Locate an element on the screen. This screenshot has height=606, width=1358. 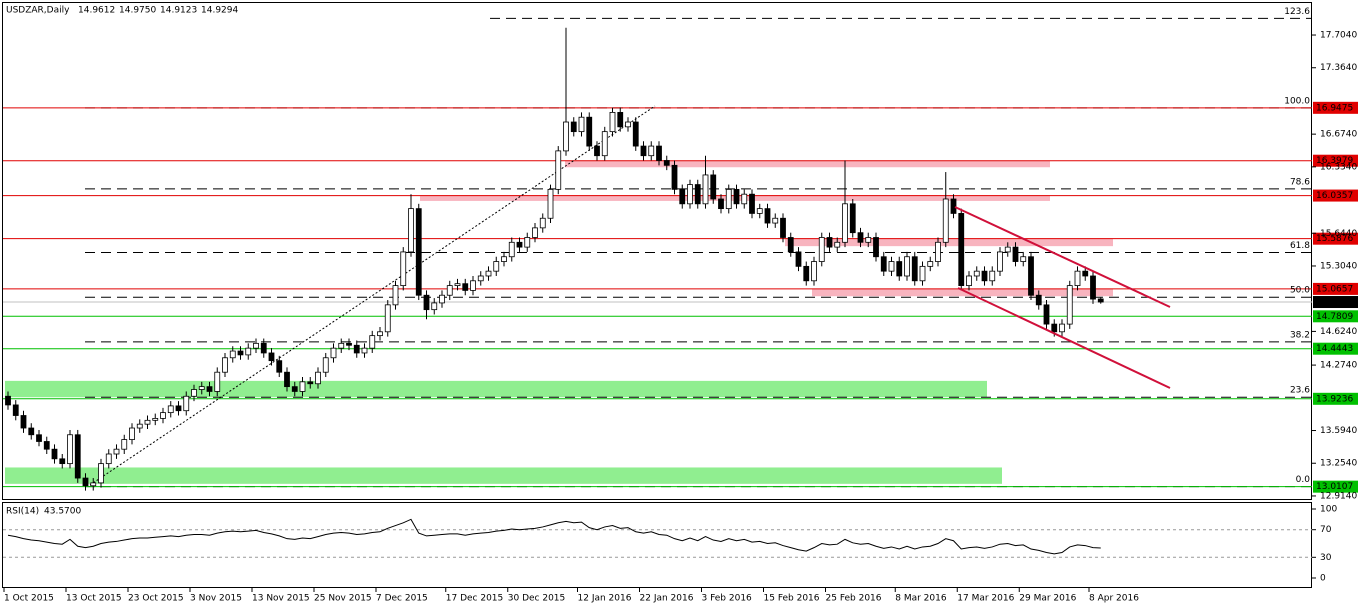
x-tick-label: 15 Feb 2016 is located at coordinates (792, 599).